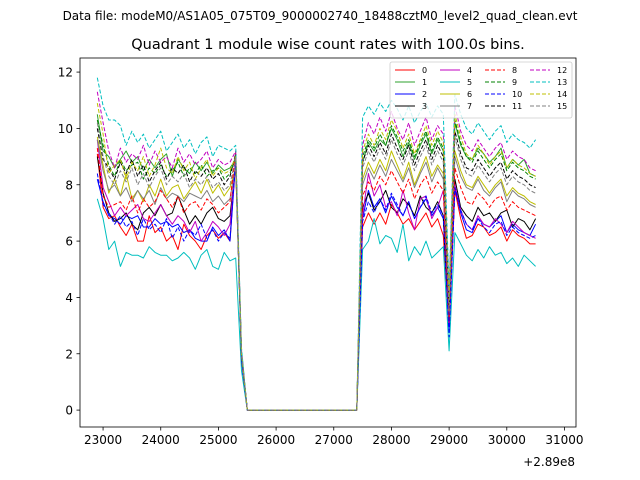 This screenshot has height=480, width=640. What do you see at coordinates (562, 70) in the screenshot?
I see `legend-label-12: 12` at bounding box center [562, 70].